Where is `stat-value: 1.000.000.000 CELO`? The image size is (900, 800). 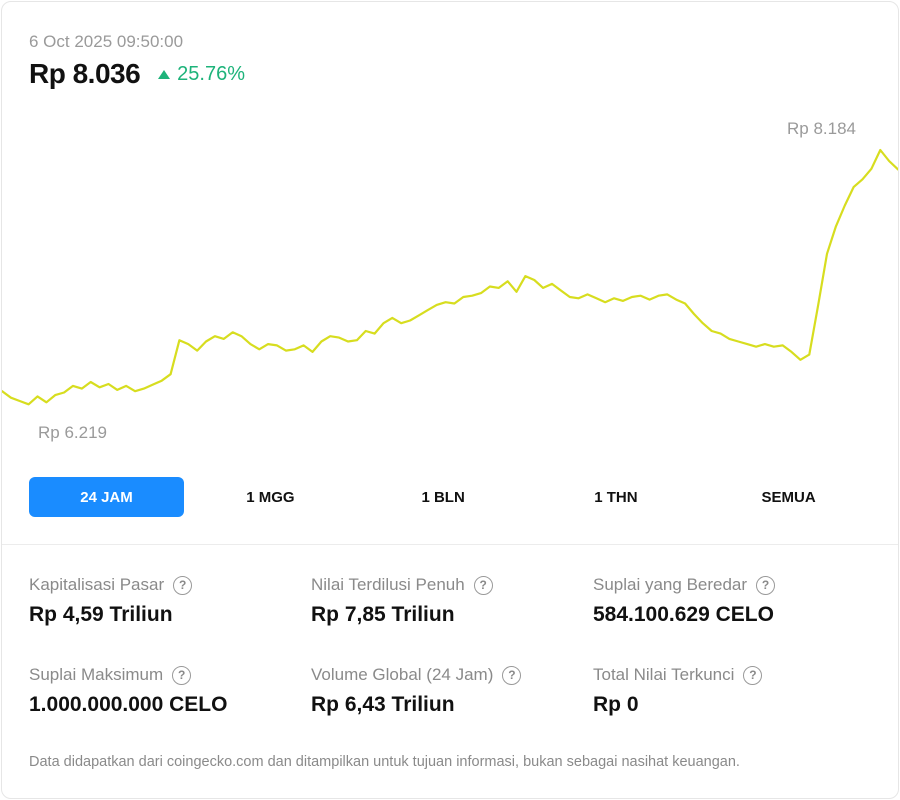
stat-value: 1.000.000.000 CELO is located at coordinates (128, 704).